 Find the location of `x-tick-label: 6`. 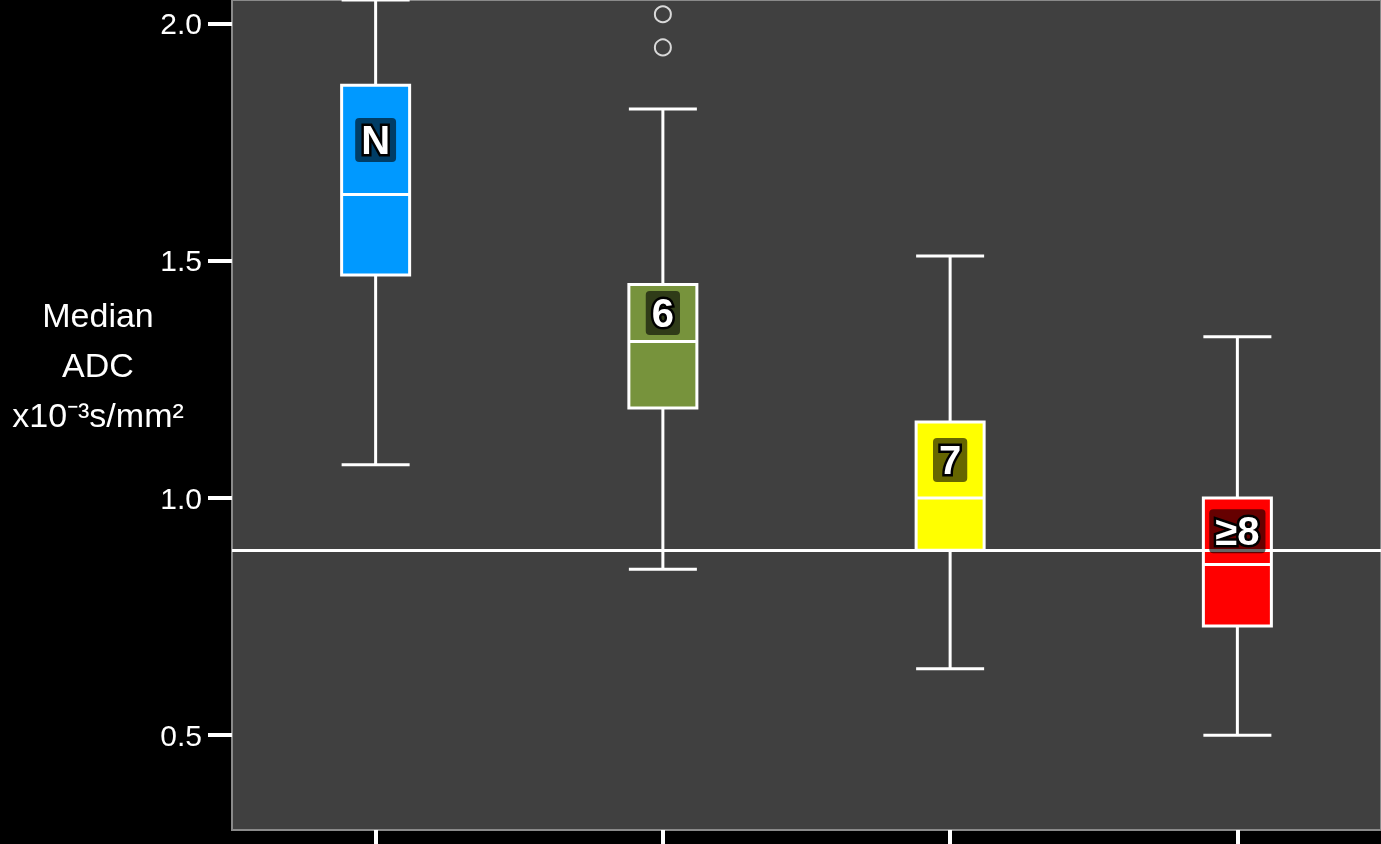

x-tick-label: 6 is located at coordinates (662, 313).